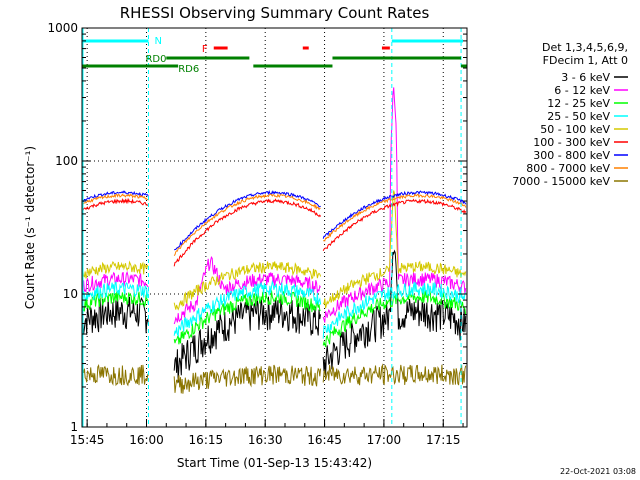 The width and height of the screenshot is (640, 480). What do you see at coordinates (575, 129) in the screenshot?
I see `legend-label: 50 - 100 keV` at bounding box center [575, 129].